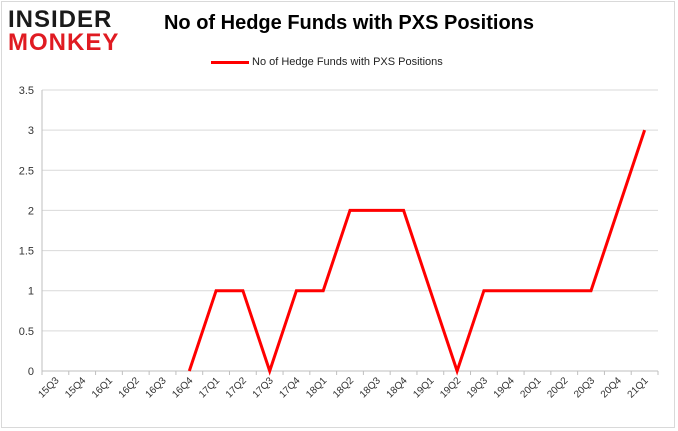  What do you see at coordinates (397, 387) in the screenshot?
I see `x-tick-label: 18Q4` at bounding box center [397, 387].